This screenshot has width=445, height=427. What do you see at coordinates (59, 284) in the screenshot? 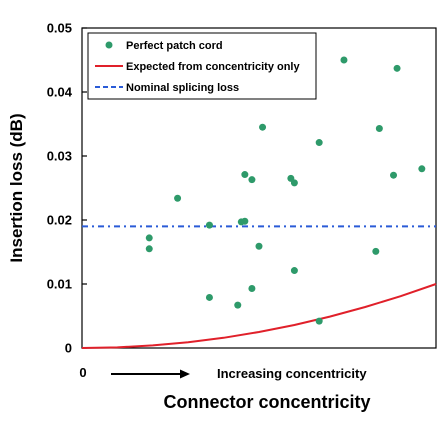
I see `y-tick-label: 0.01` at bounding box center [59, 284].